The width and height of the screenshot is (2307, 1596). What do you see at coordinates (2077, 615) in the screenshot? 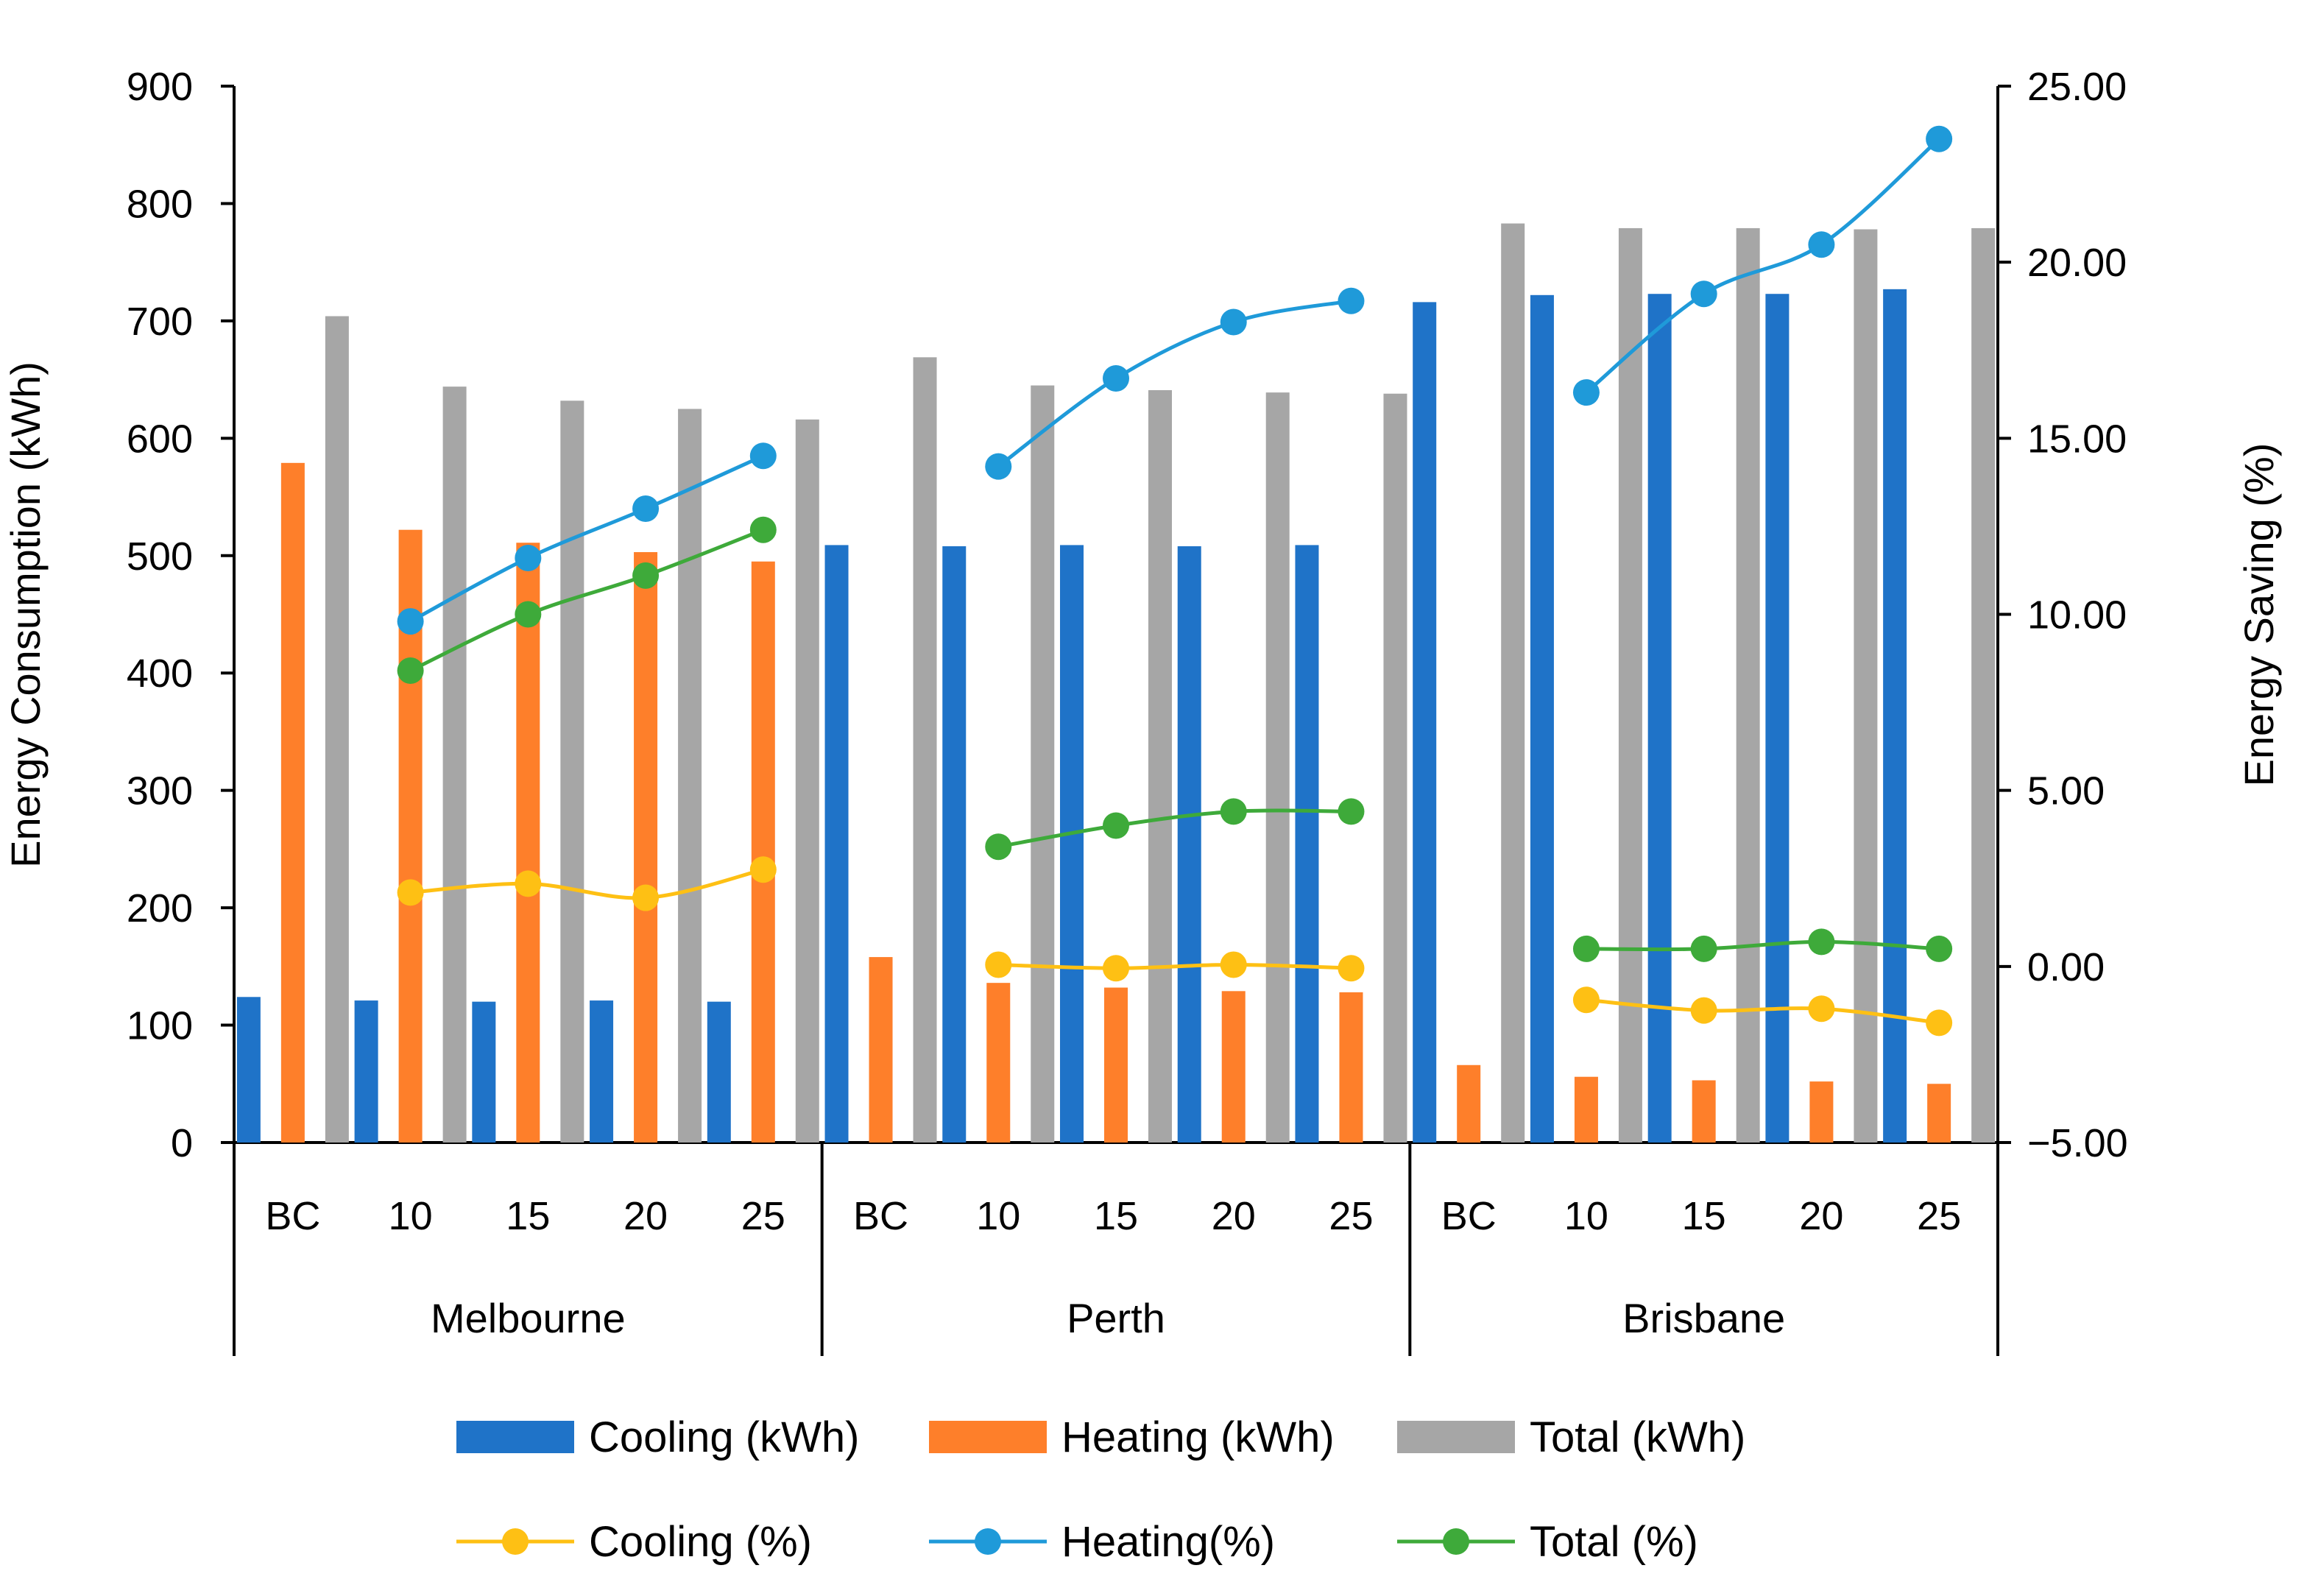
I see `y2-tick-label: 10.00` at bounding box center [2077, 615].